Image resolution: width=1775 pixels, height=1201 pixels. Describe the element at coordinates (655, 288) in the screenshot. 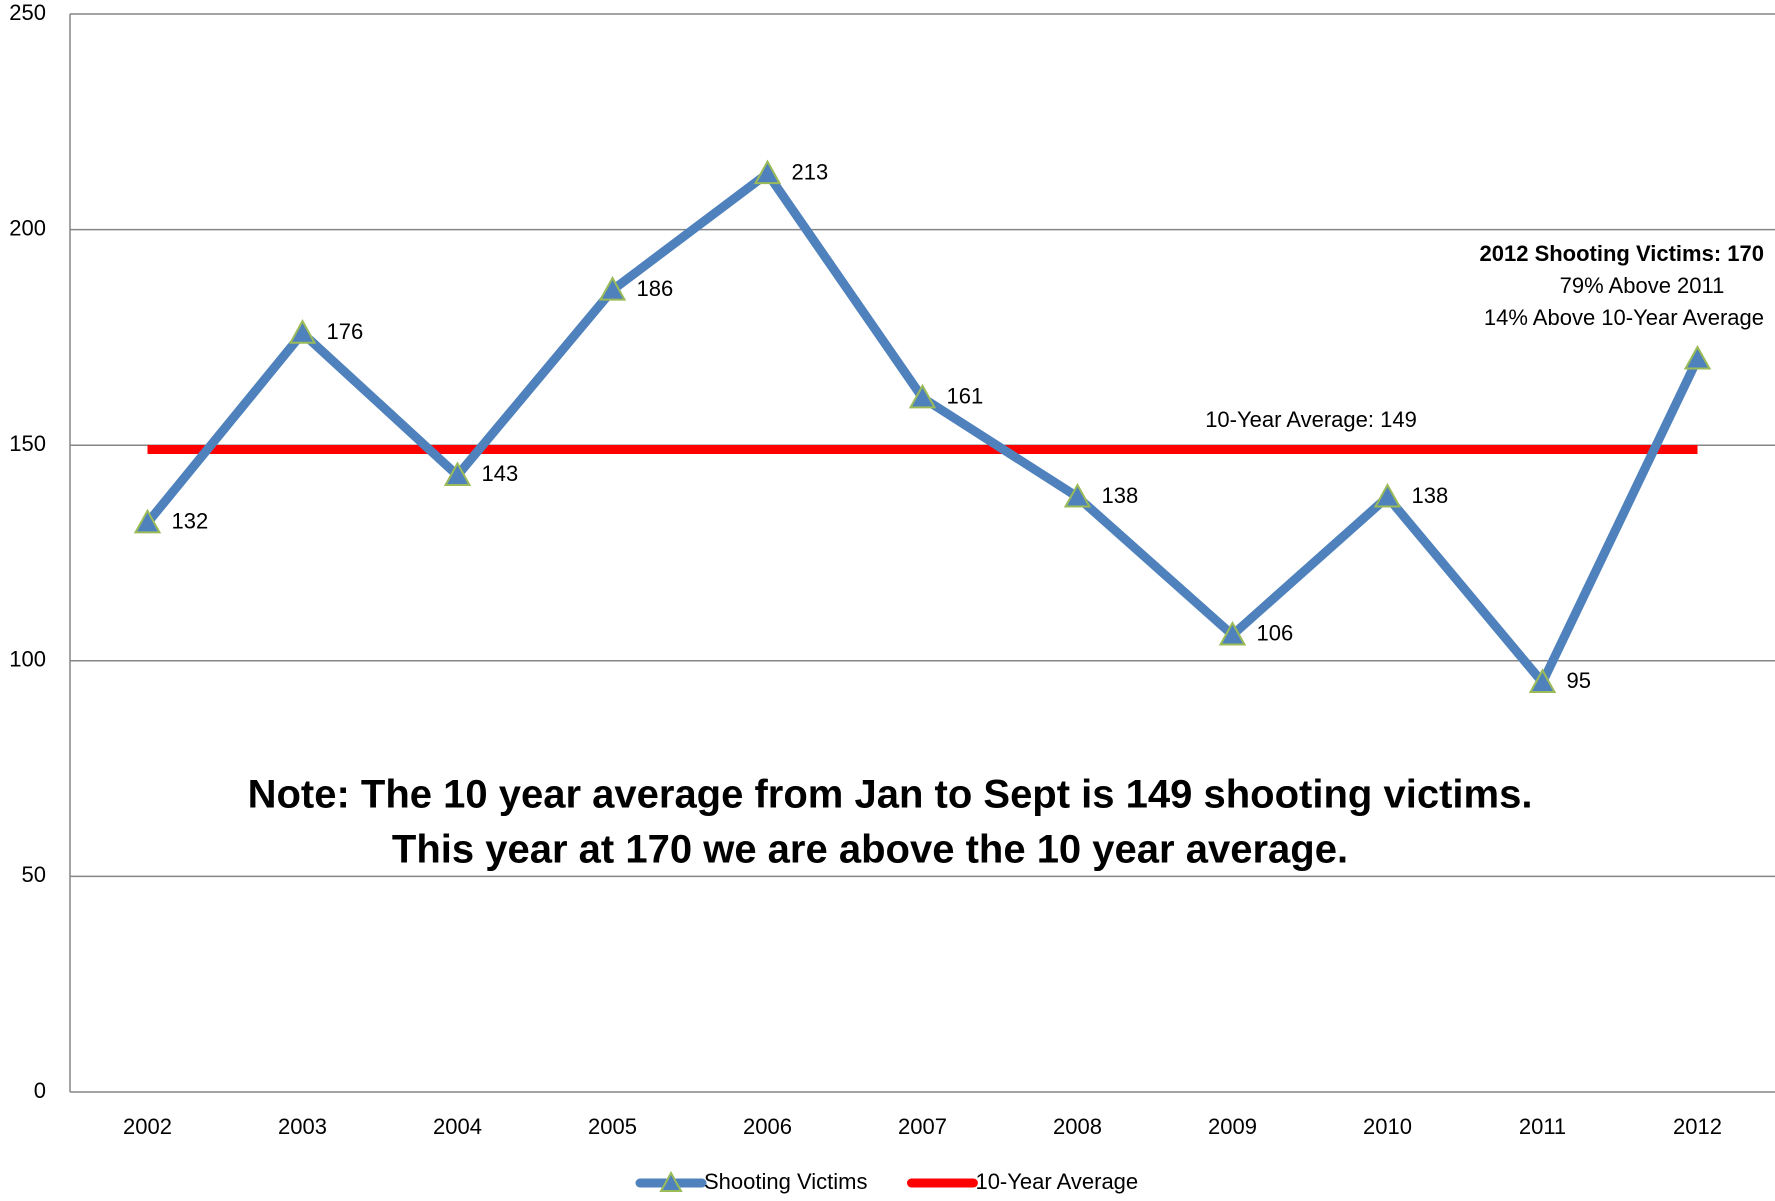

I see `data-label: 186` at that location.